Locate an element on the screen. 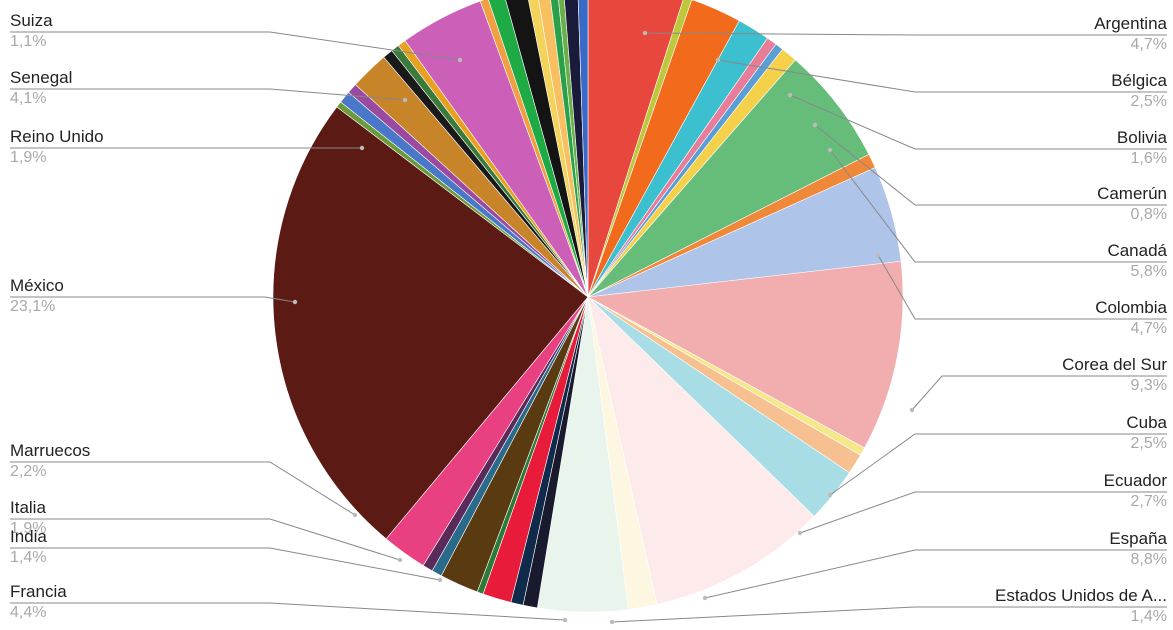 This screenshot has width=1173, height=630. slice-label-name: México is located at coordinates (37, 285).